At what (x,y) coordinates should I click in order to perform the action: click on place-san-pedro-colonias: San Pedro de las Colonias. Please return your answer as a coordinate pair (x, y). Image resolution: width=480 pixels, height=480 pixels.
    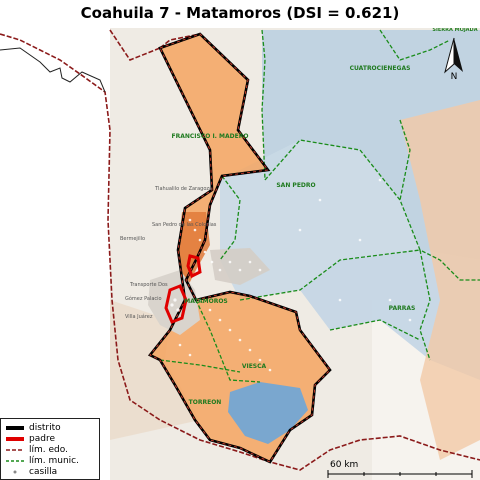
    Looking at the image, I should click on (184, 225).